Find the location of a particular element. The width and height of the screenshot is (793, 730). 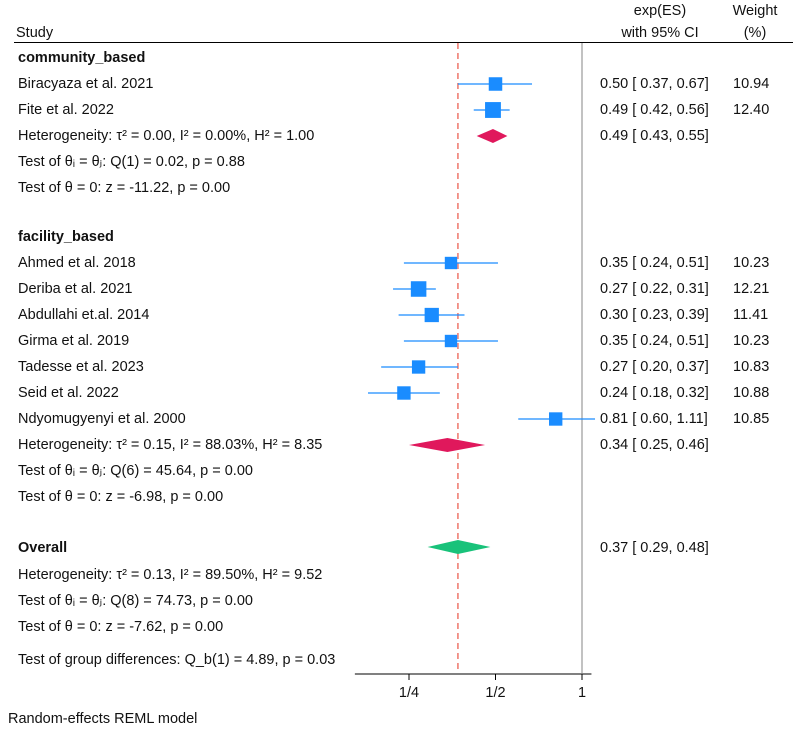

study-es: 0.81 [ 0.60, 1.11] is located at coordinates (654, 419).